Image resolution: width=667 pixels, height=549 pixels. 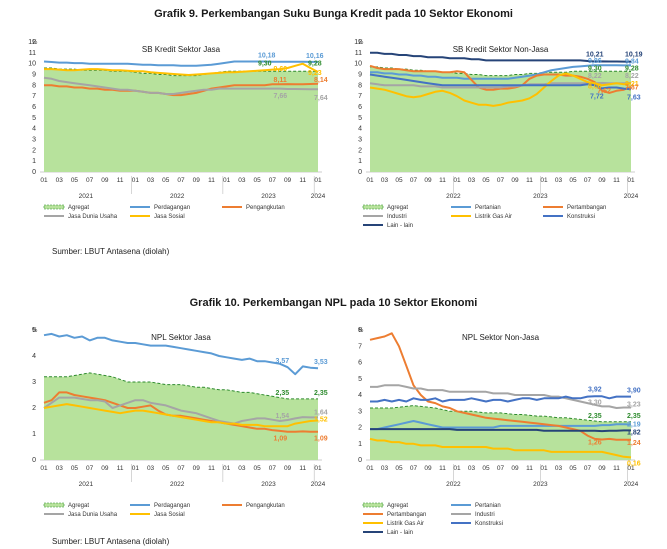 I want to click on data-label: 8,14, so click(x=321, y=80).